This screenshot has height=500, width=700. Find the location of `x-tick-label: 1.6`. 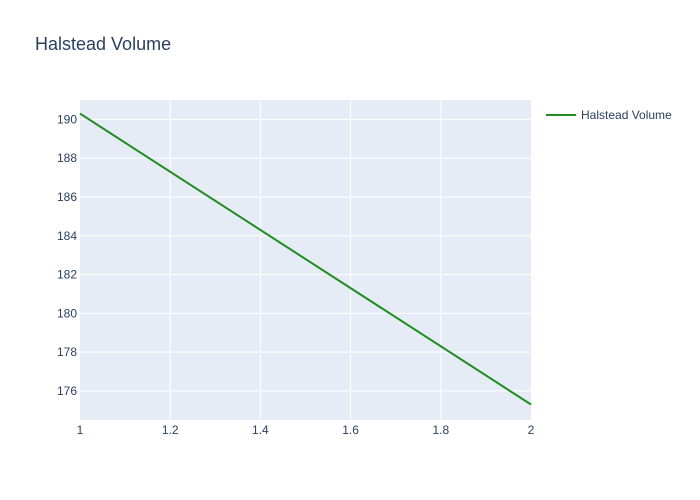

x-tick-label: 1.6 is located at coordinates (350, 430).